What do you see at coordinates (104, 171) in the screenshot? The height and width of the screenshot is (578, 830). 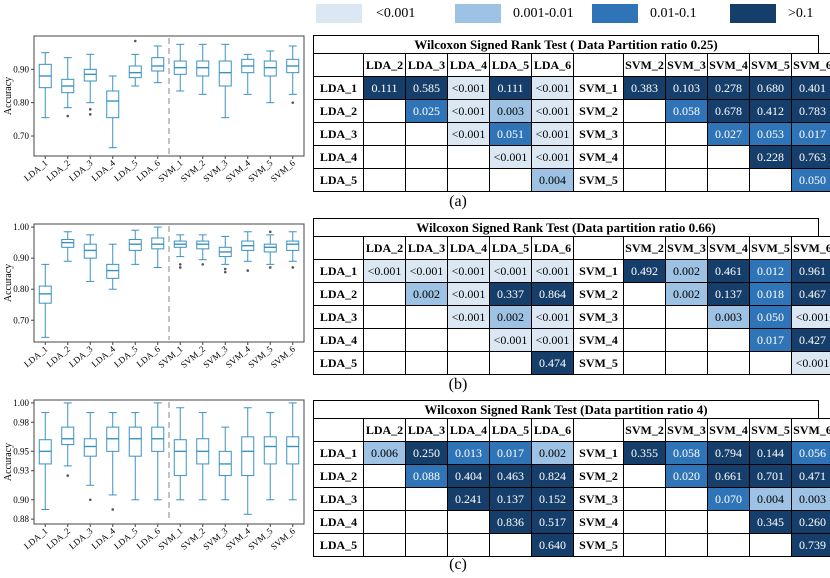 I see `x-tick-label: LDA_4` at bounding box center [104, 171].